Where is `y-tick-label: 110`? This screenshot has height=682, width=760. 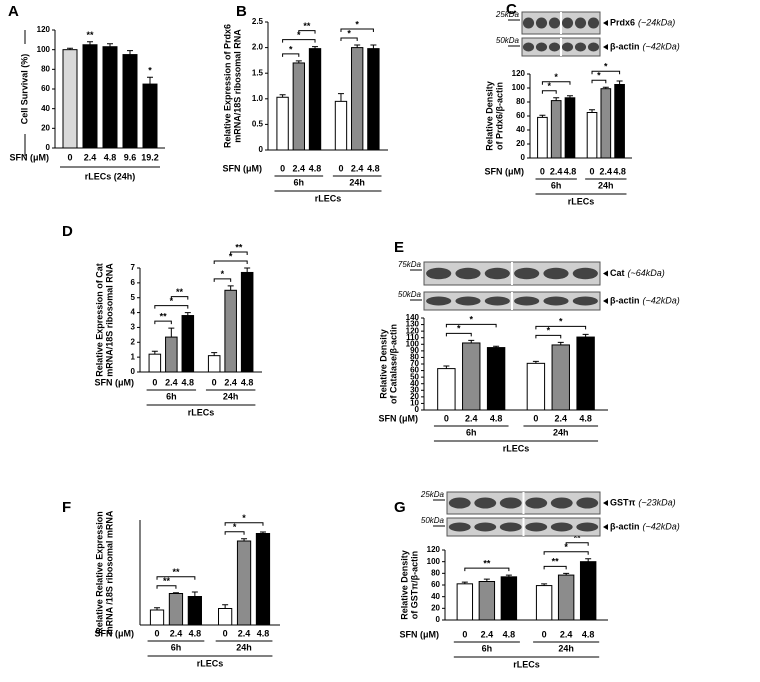
y-tick-label: 110 is located at coordinates (412, 337).